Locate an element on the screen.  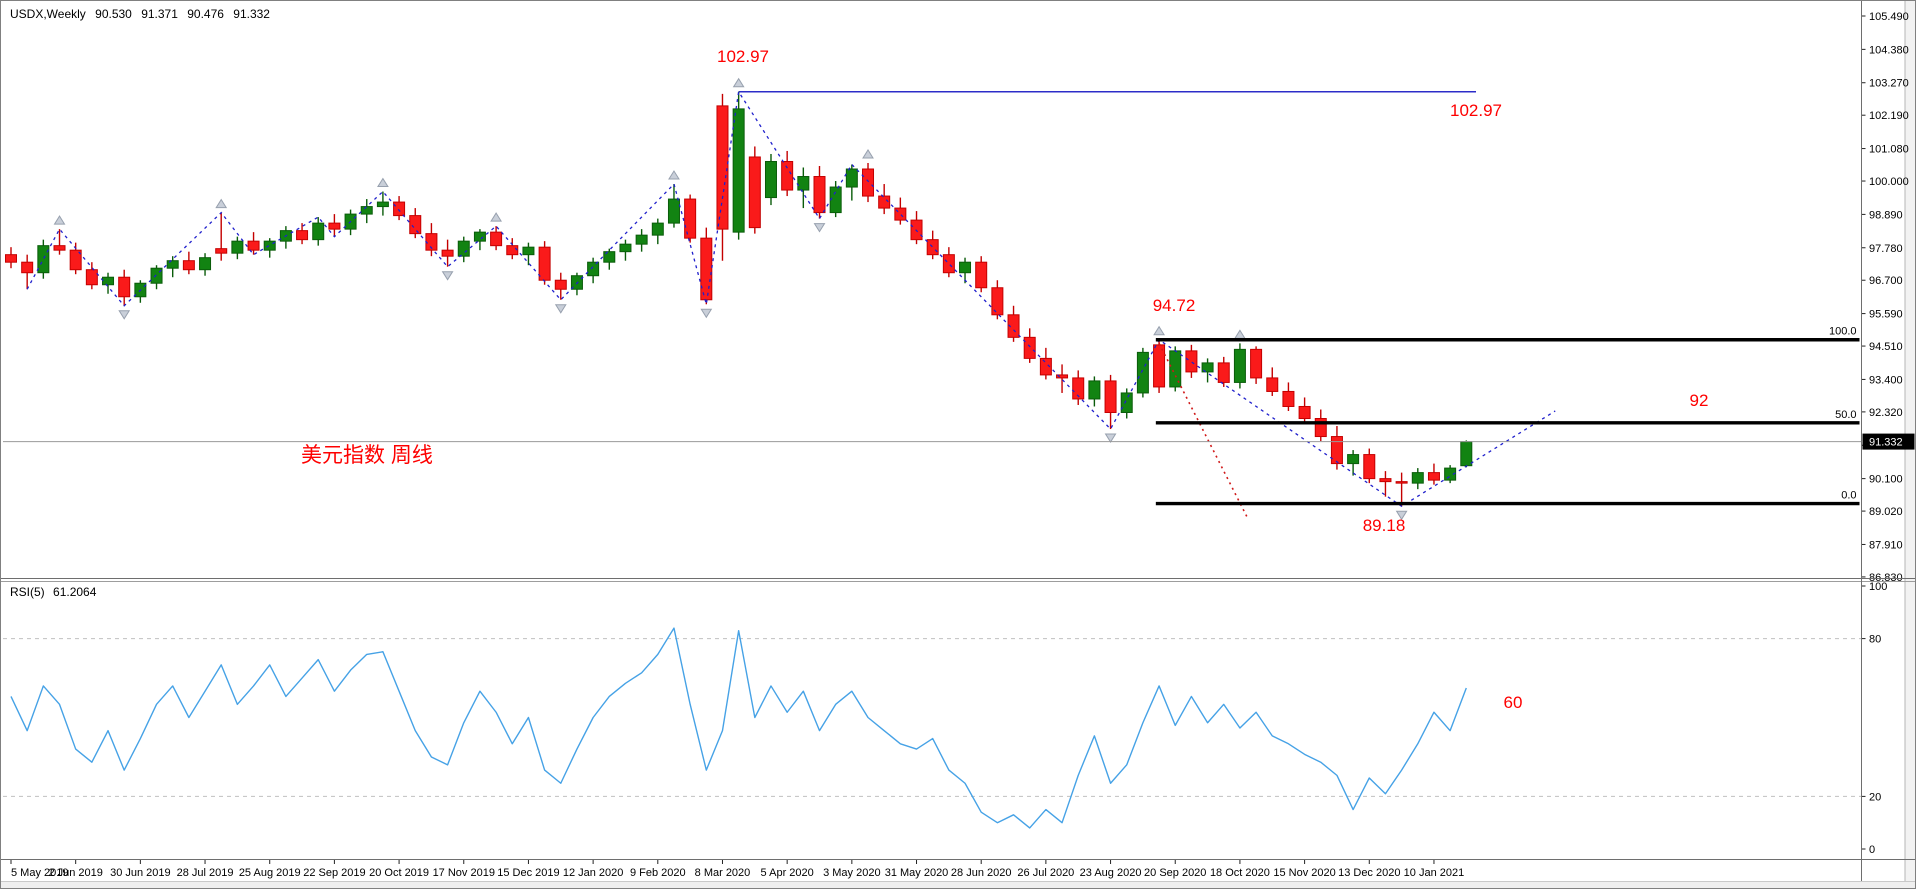
date-axis-label: 8 Mar 2020 is located at coordinates (723, 873).